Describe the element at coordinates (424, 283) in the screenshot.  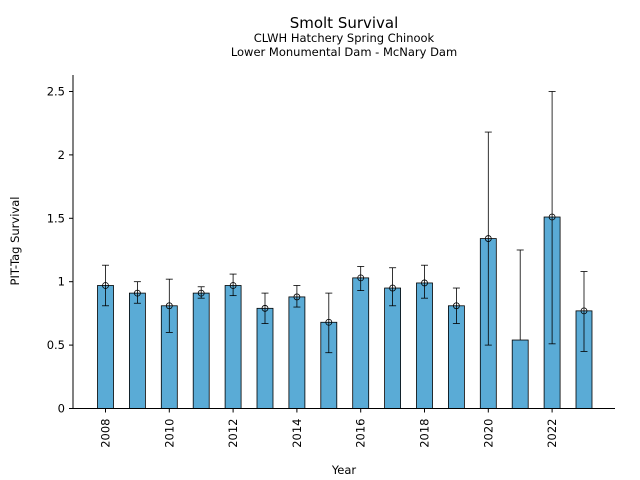
I see `point-2018` at that location.